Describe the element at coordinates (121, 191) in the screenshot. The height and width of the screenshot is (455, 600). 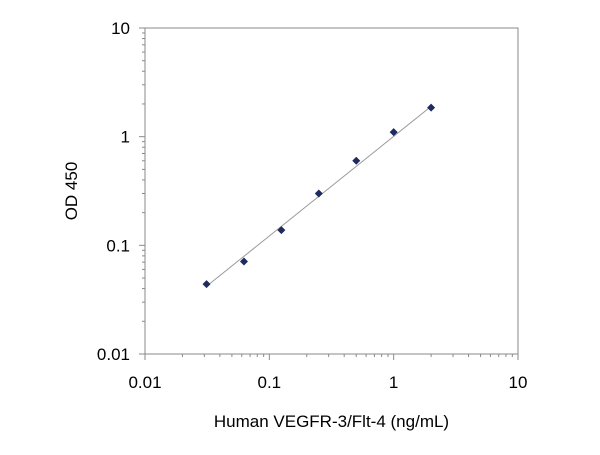
I see `y-axis-ticks: 0.01 0.1 1 10` at that location.